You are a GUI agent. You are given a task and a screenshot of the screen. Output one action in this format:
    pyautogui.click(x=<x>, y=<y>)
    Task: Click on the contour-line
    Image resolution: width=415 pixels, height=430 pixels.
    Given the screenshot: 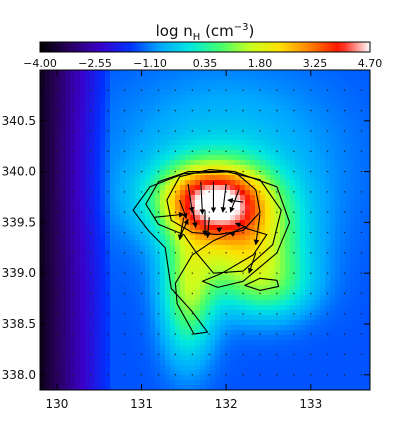 What is the action you would take?
    pyautogui.click(x=213, y=202)
    